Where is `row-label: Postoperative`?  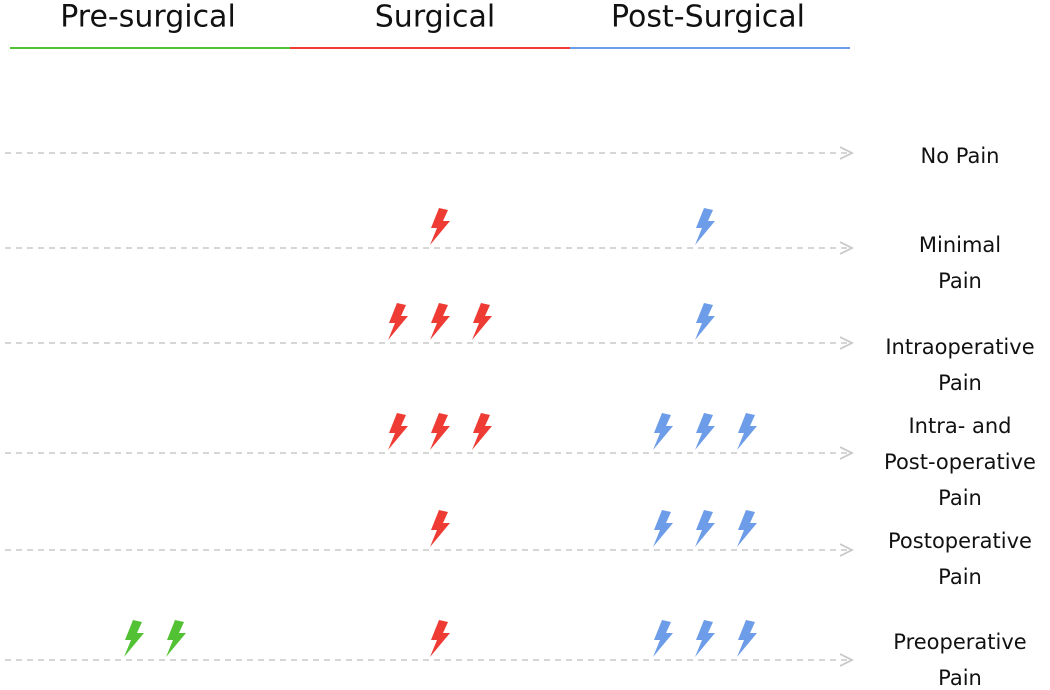 row-label: Postoperative is located at coordinates (960, 541).